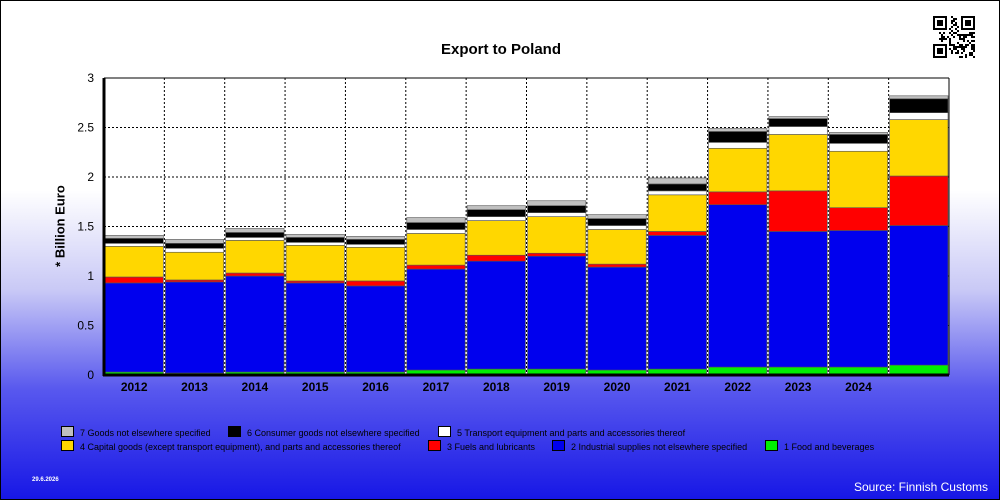  What do you see at coordinates (436, 387) in the screenshot?
I see `x-tick-label: 2017` at bounding box center [436, 387].